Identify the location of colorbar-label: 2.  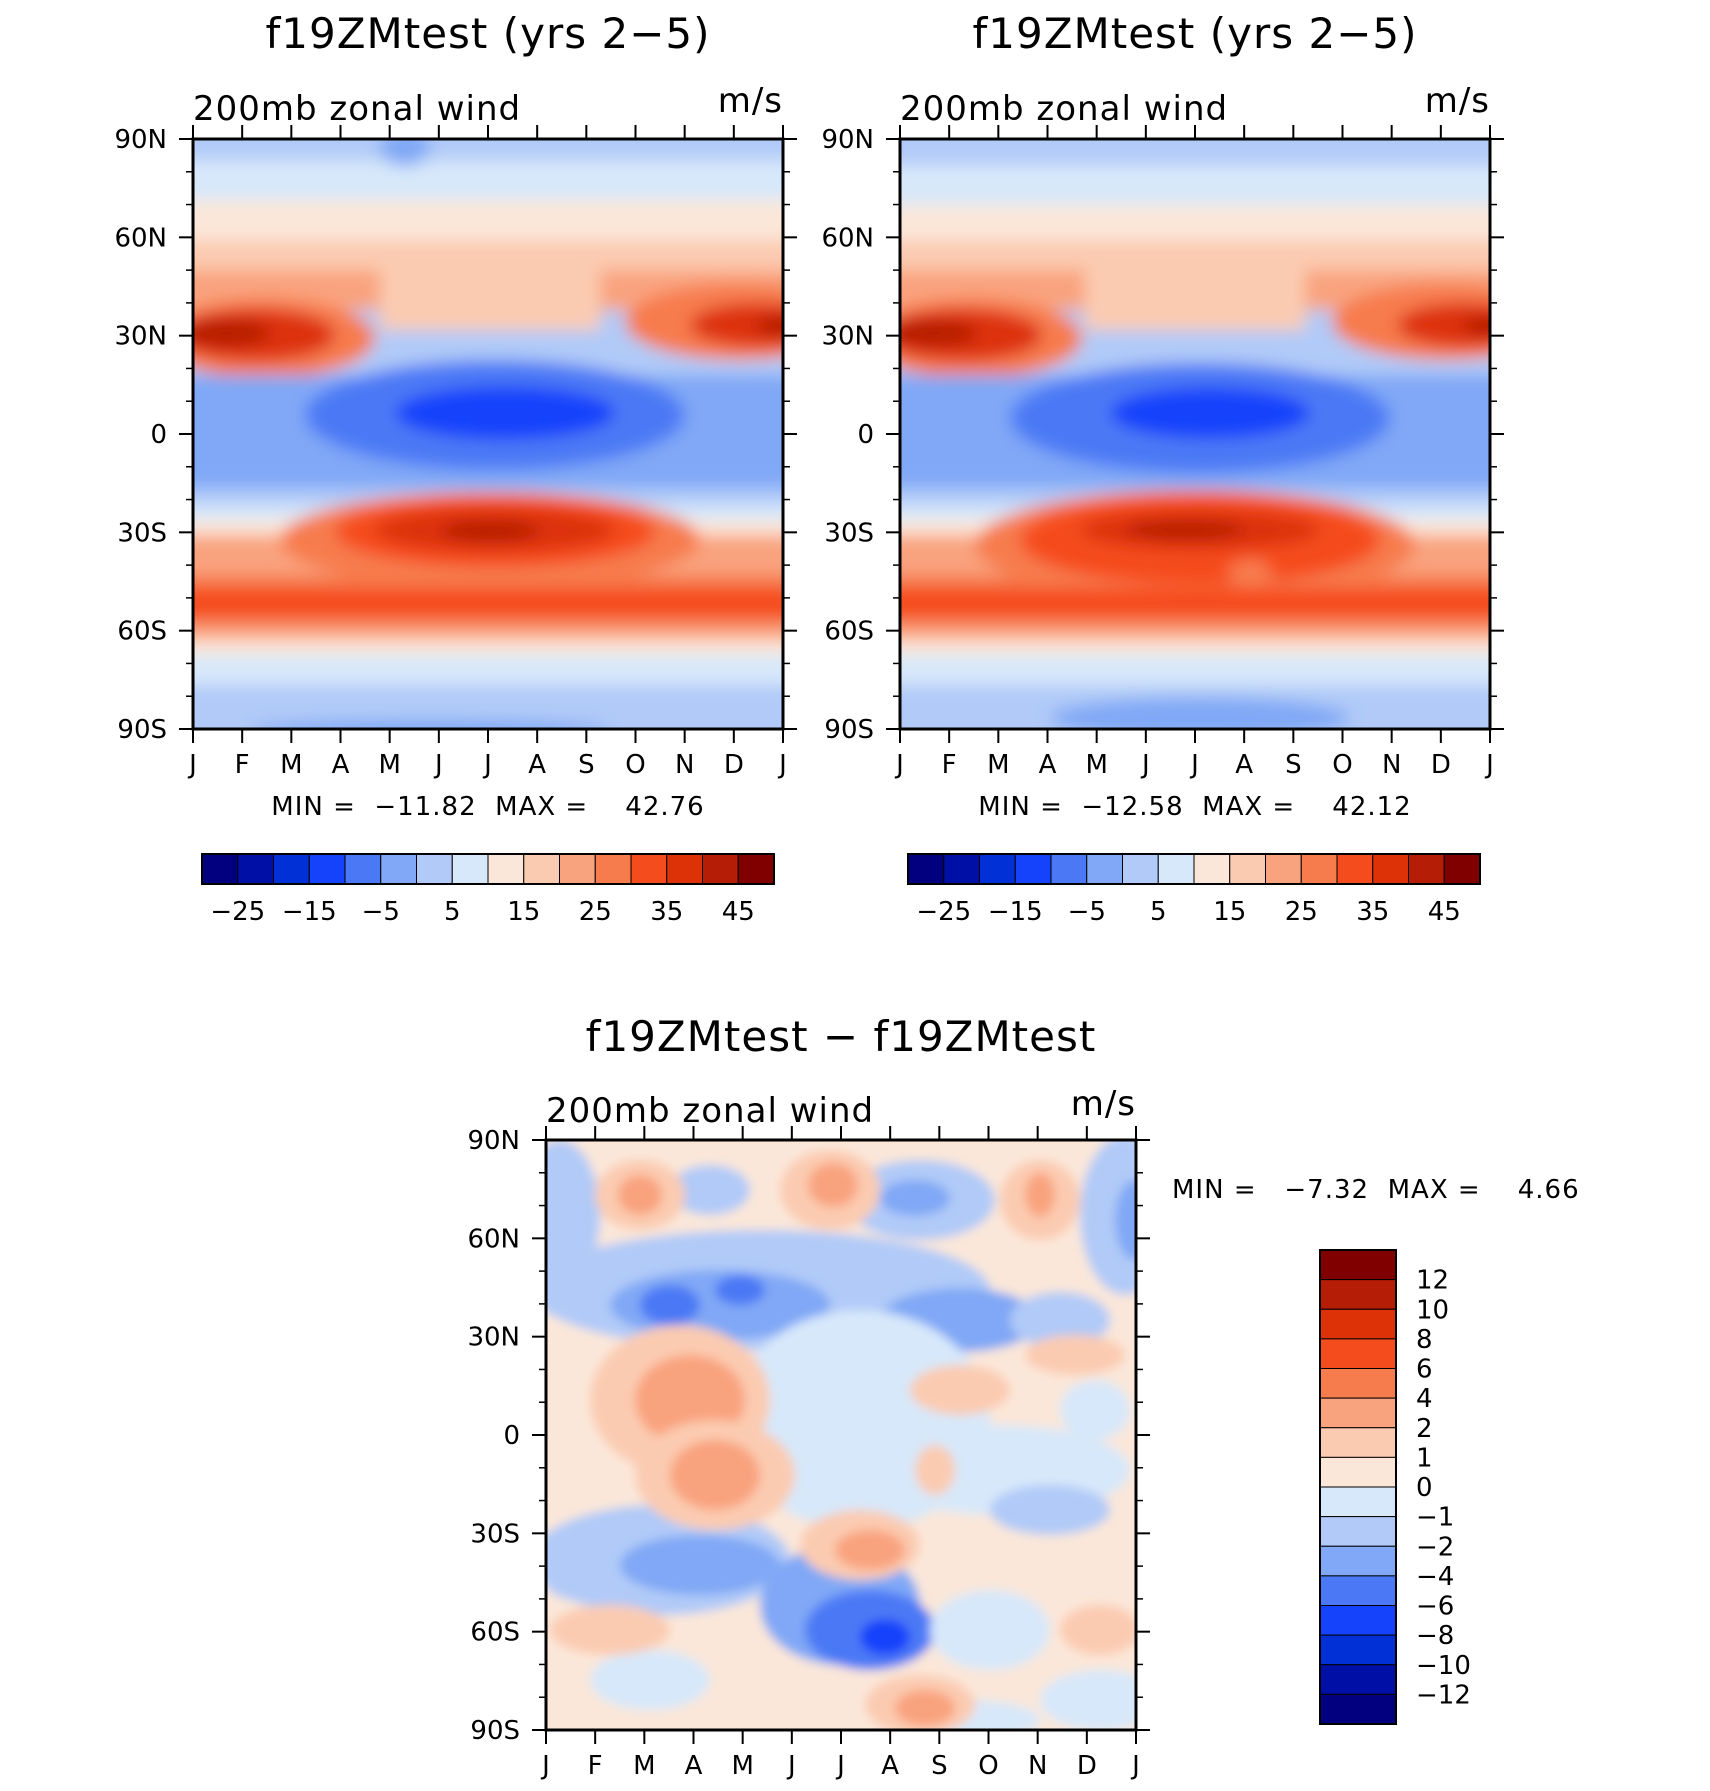
(1424, 1429).